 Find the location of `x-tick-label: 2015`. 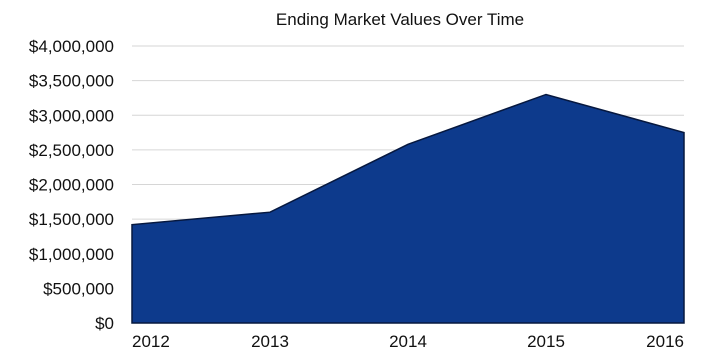

x-tick-label: 2015 is located at coordinates (546, 341).